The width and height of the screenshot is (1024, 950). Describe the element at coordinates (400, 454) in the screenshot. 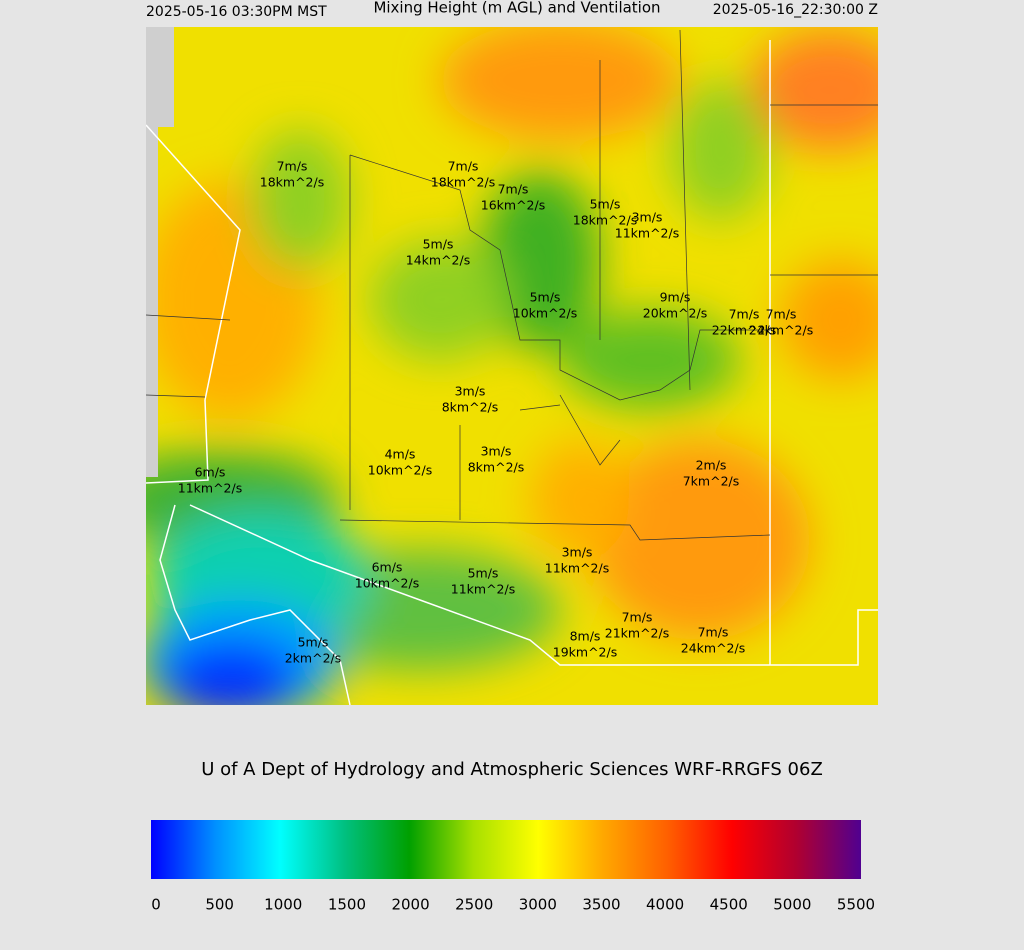

I see `wind-label: 4m/s` at that location.